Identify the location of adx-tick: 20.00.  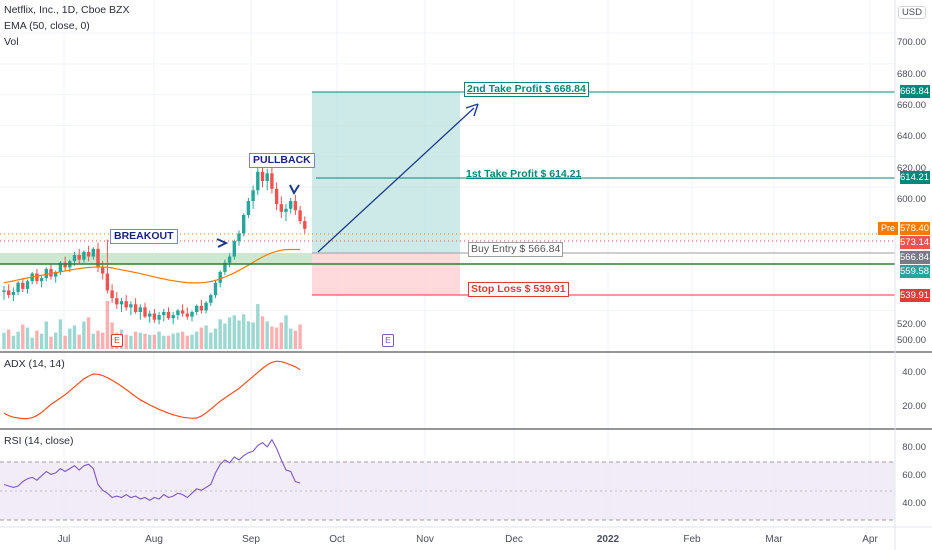
(914, 406).